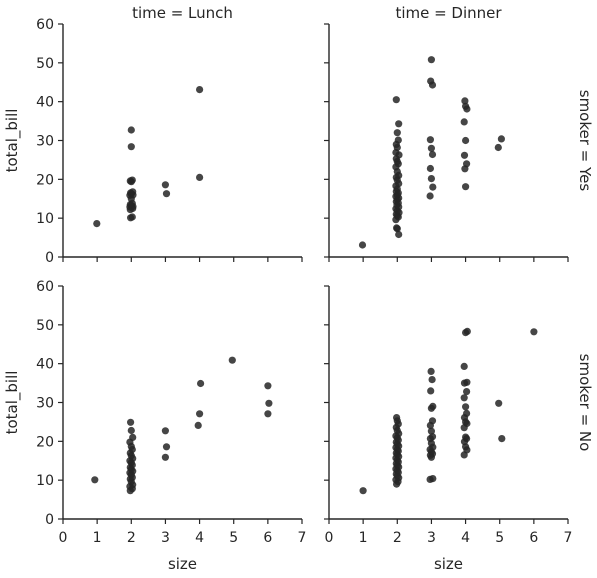 This screenshot has height=578, width=597. I want to click on facet-row-label: smoker = No, so click(585, 403).